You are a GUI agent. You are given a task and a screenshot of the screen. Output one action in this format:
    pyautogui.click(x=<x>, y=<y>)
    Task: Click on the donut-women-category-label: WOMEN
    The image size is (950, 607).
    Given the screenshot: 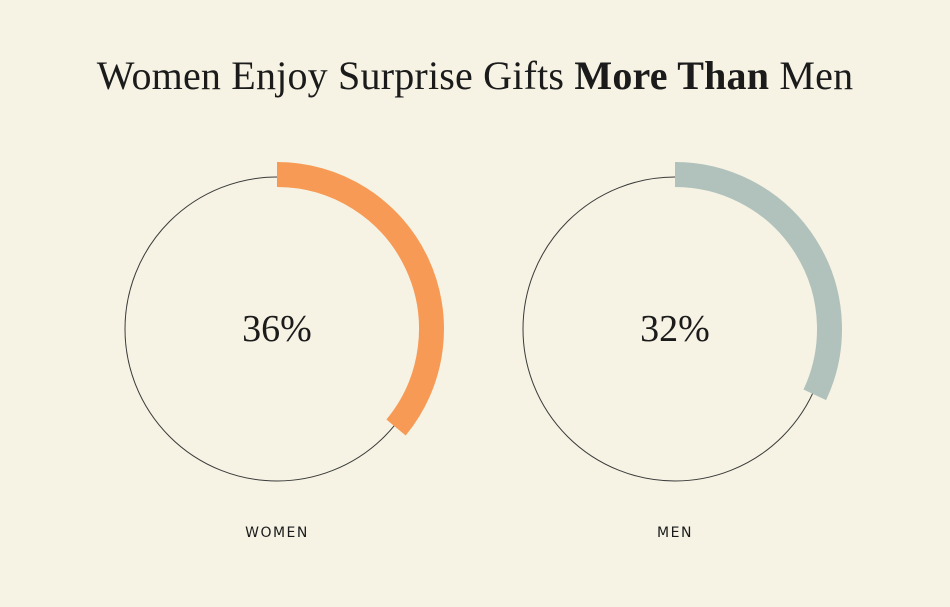 What is the action you would take?
    pyautogui.click(x=277, y=533)
    